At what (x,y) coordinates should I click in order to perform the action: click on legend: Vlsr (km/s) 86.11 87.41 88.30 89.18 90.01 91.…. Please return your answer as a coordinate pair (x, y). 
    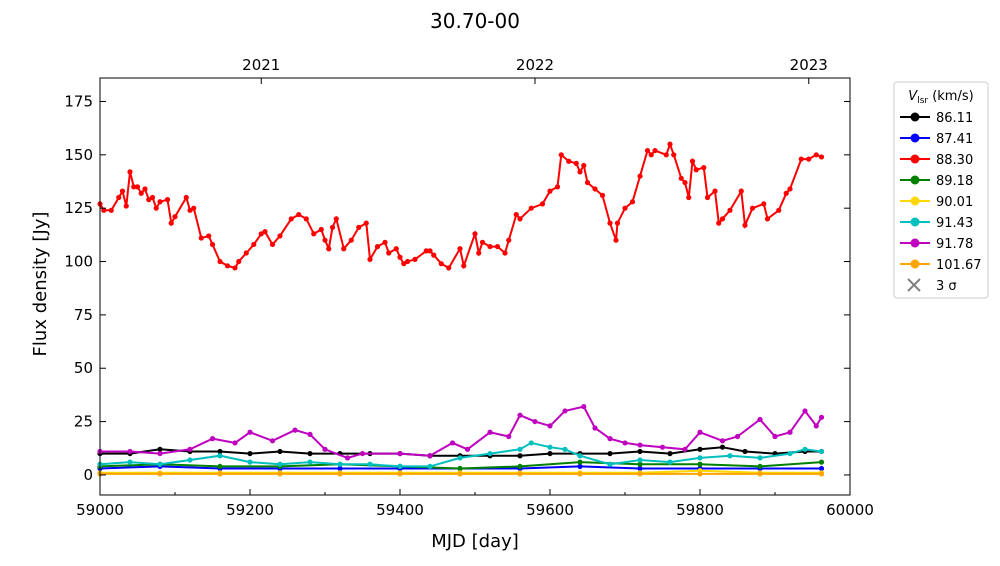
    Looking at the image, I should click on (941, 190).